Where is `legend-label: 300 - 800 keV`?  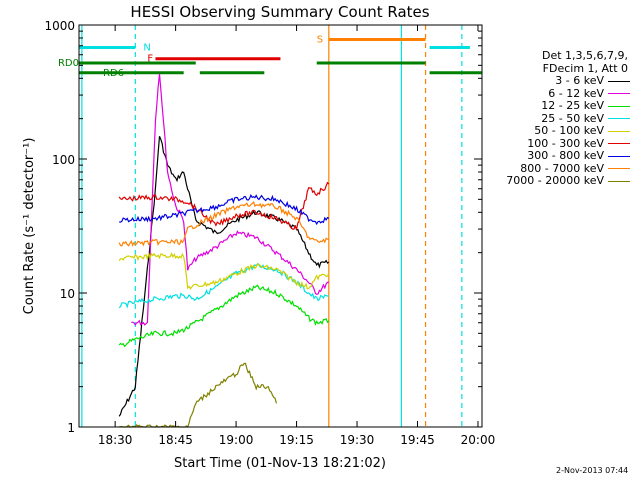
legend-label: 300 - 800 keV is located at coordinates (565, 155).